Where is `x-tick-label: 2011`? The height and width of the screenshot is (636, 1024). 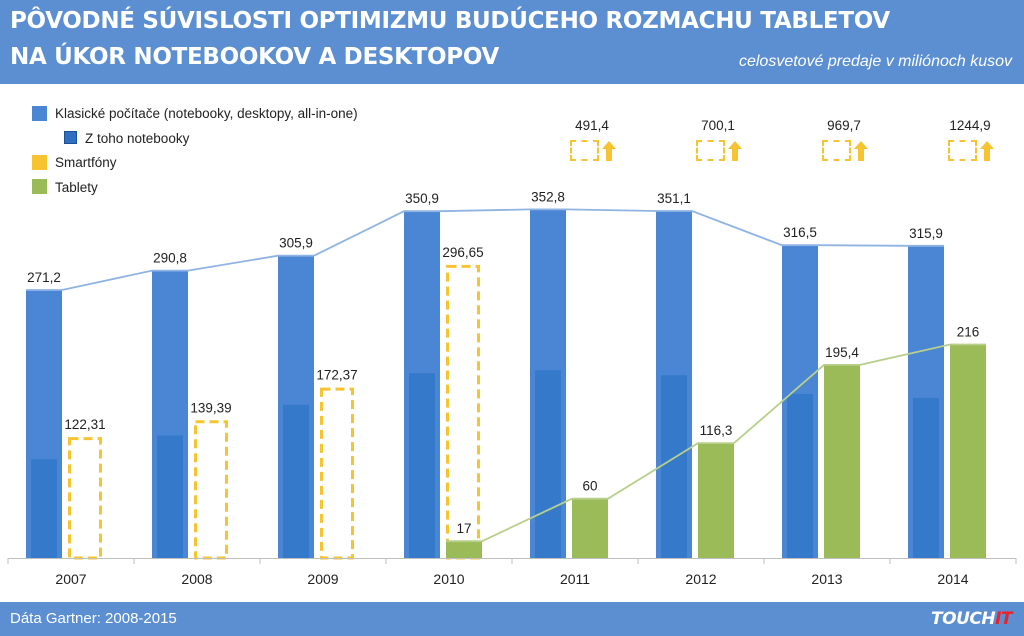
x-tick-label: 2011 is located at coordinates (575, 579).